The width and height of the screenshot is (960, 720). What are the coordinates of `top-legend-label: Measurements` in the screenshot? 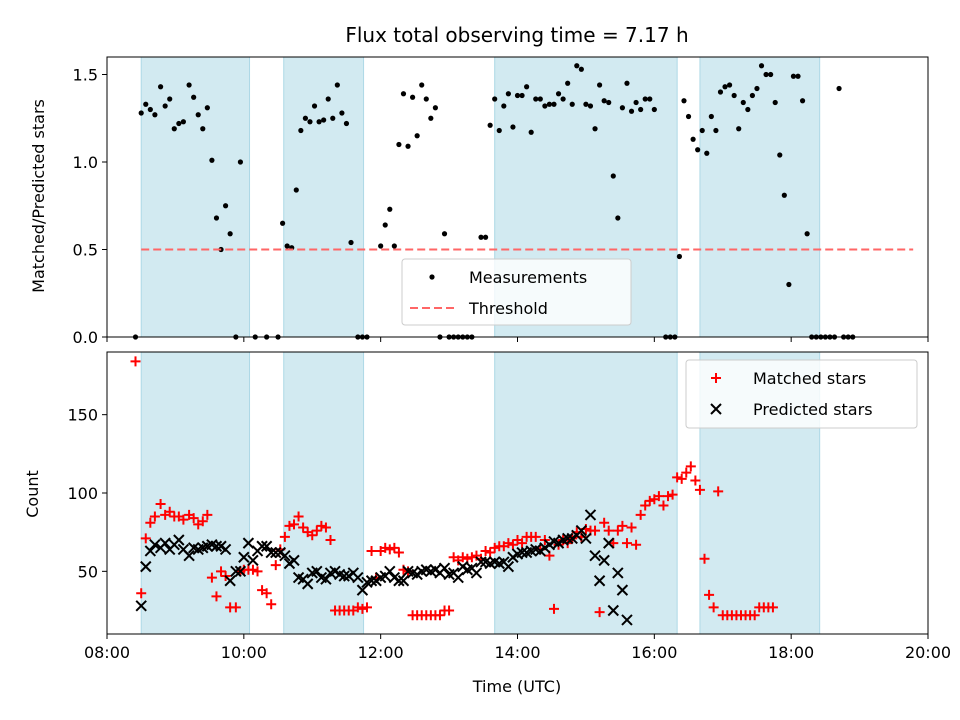 It's located at (528, 277).